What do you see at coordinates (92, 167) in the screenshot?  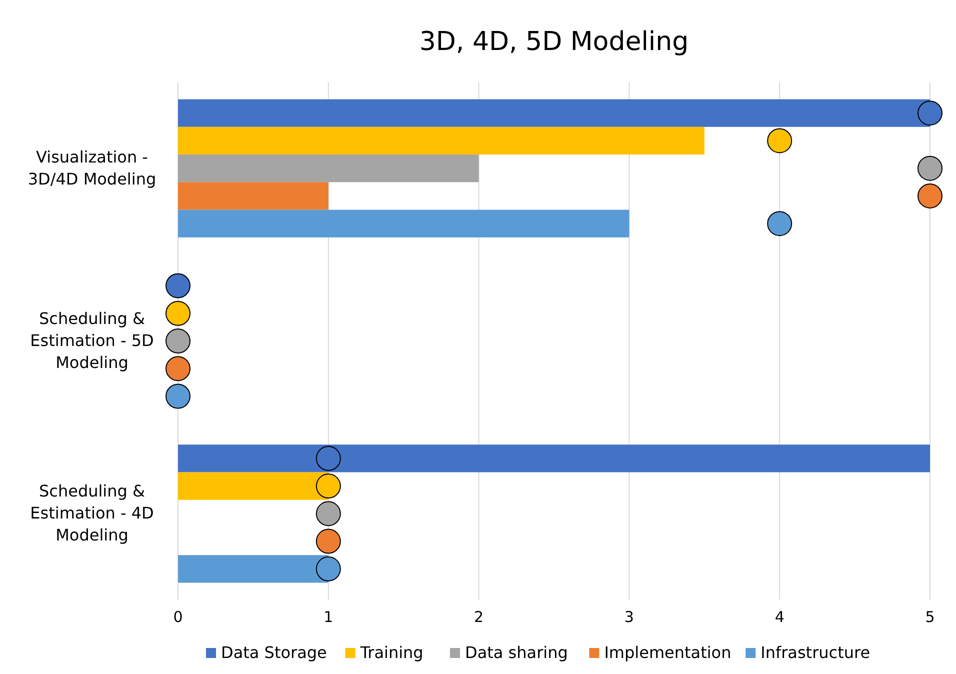 I see `y-tick-label: Visualization - 3D/4D Modeling` at bounding box center [92, 167].